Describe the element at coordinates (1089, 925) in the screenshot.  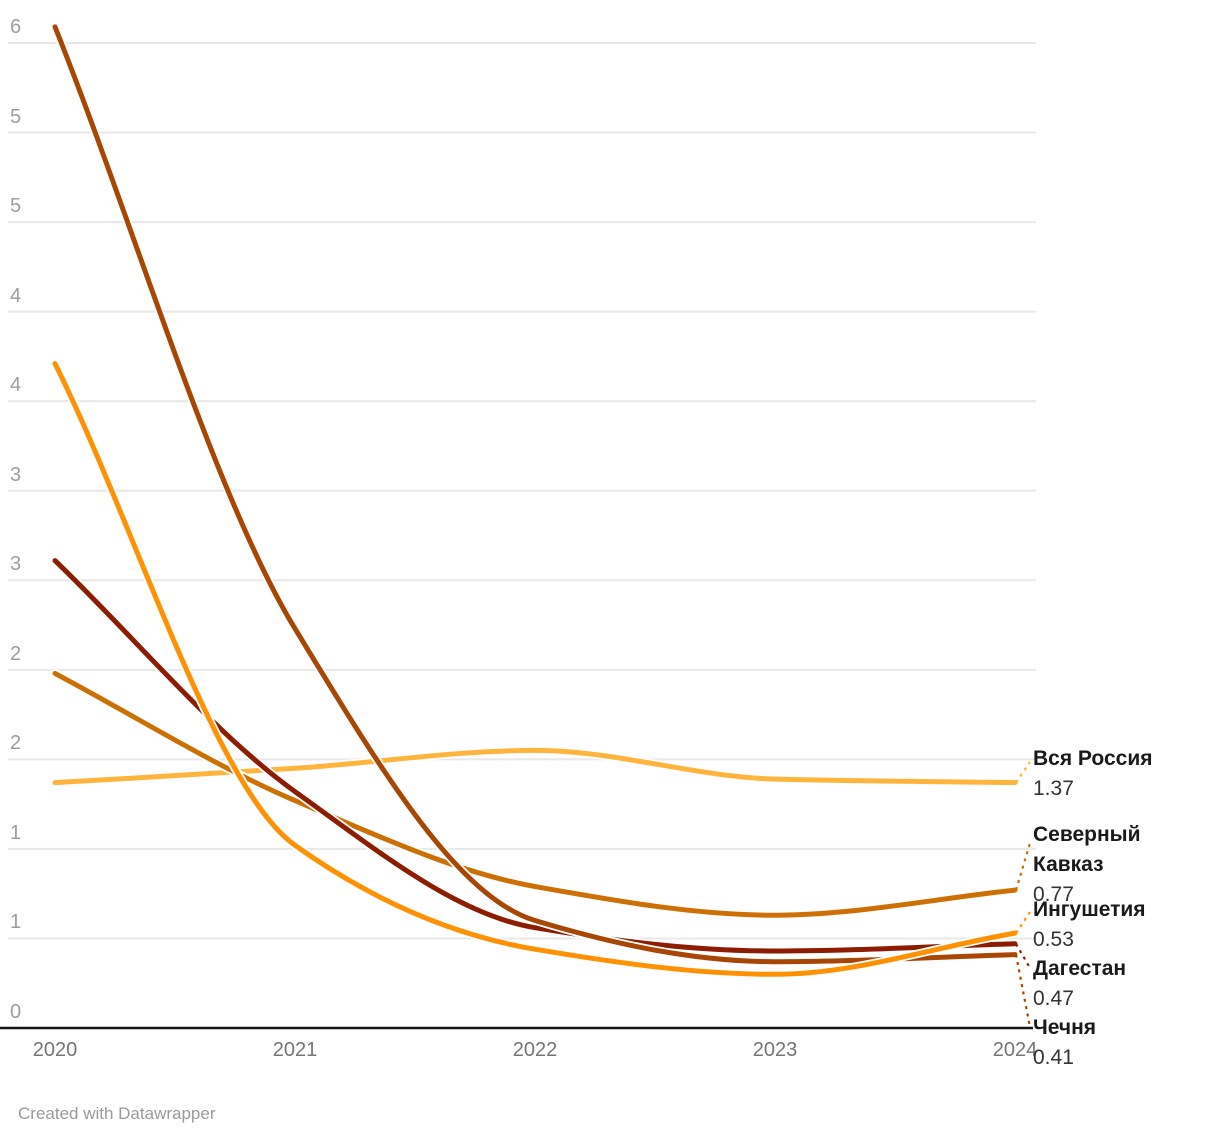
I see `series-label-ingushetia: Ингушетия 0.53` at that location.